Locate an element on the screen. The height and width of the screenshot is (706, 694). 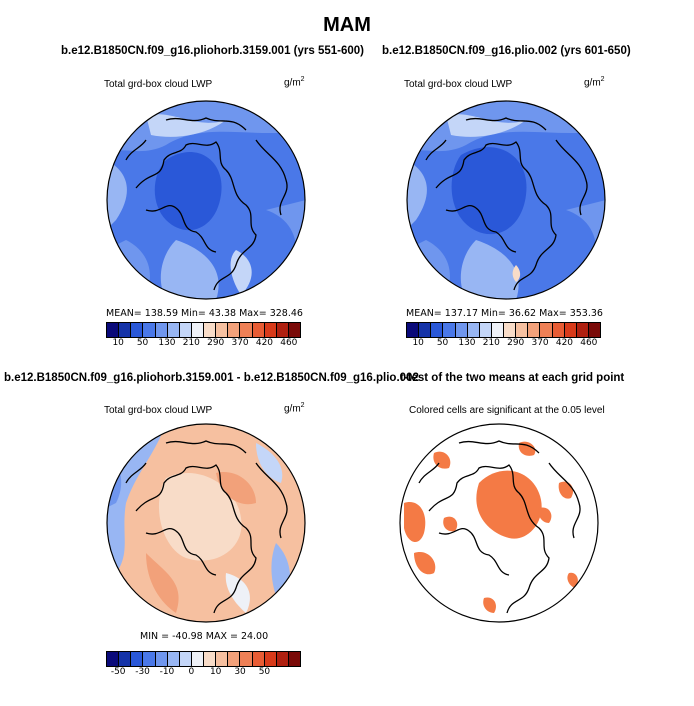
panel-3-colorbar is located at coordinates (203, 659).